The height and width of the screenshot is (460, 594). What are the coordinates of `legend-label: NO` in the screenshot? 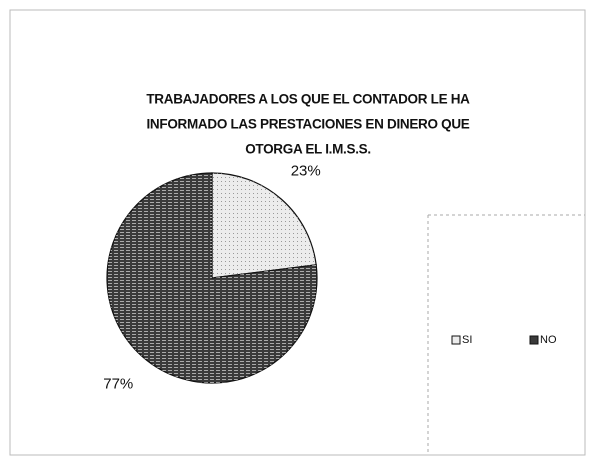 It's located at (548, 340).